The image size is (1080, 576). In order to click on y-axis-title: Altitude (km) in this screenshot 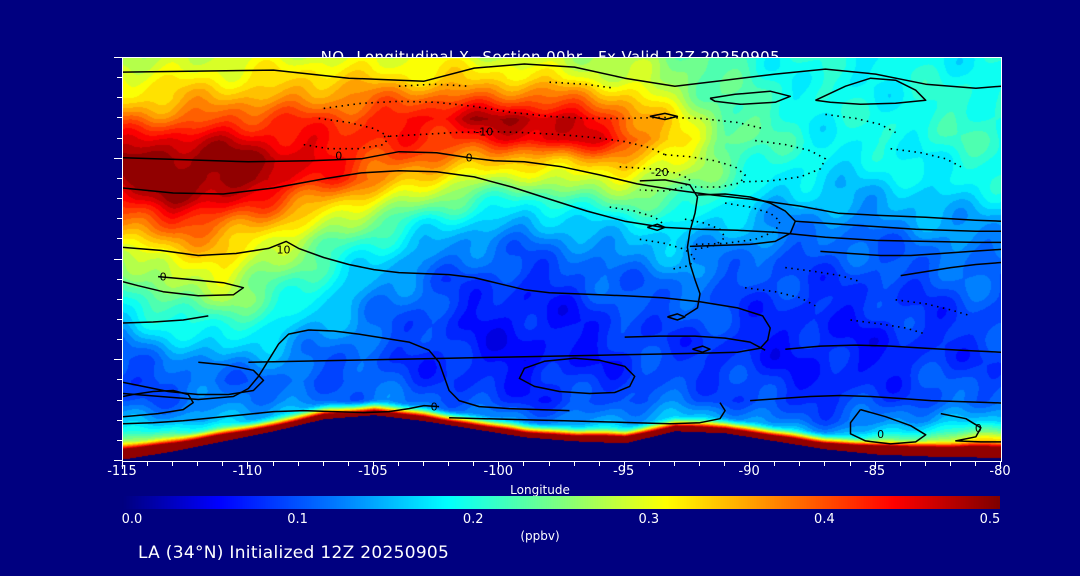, I will do `click(0, 198)`.